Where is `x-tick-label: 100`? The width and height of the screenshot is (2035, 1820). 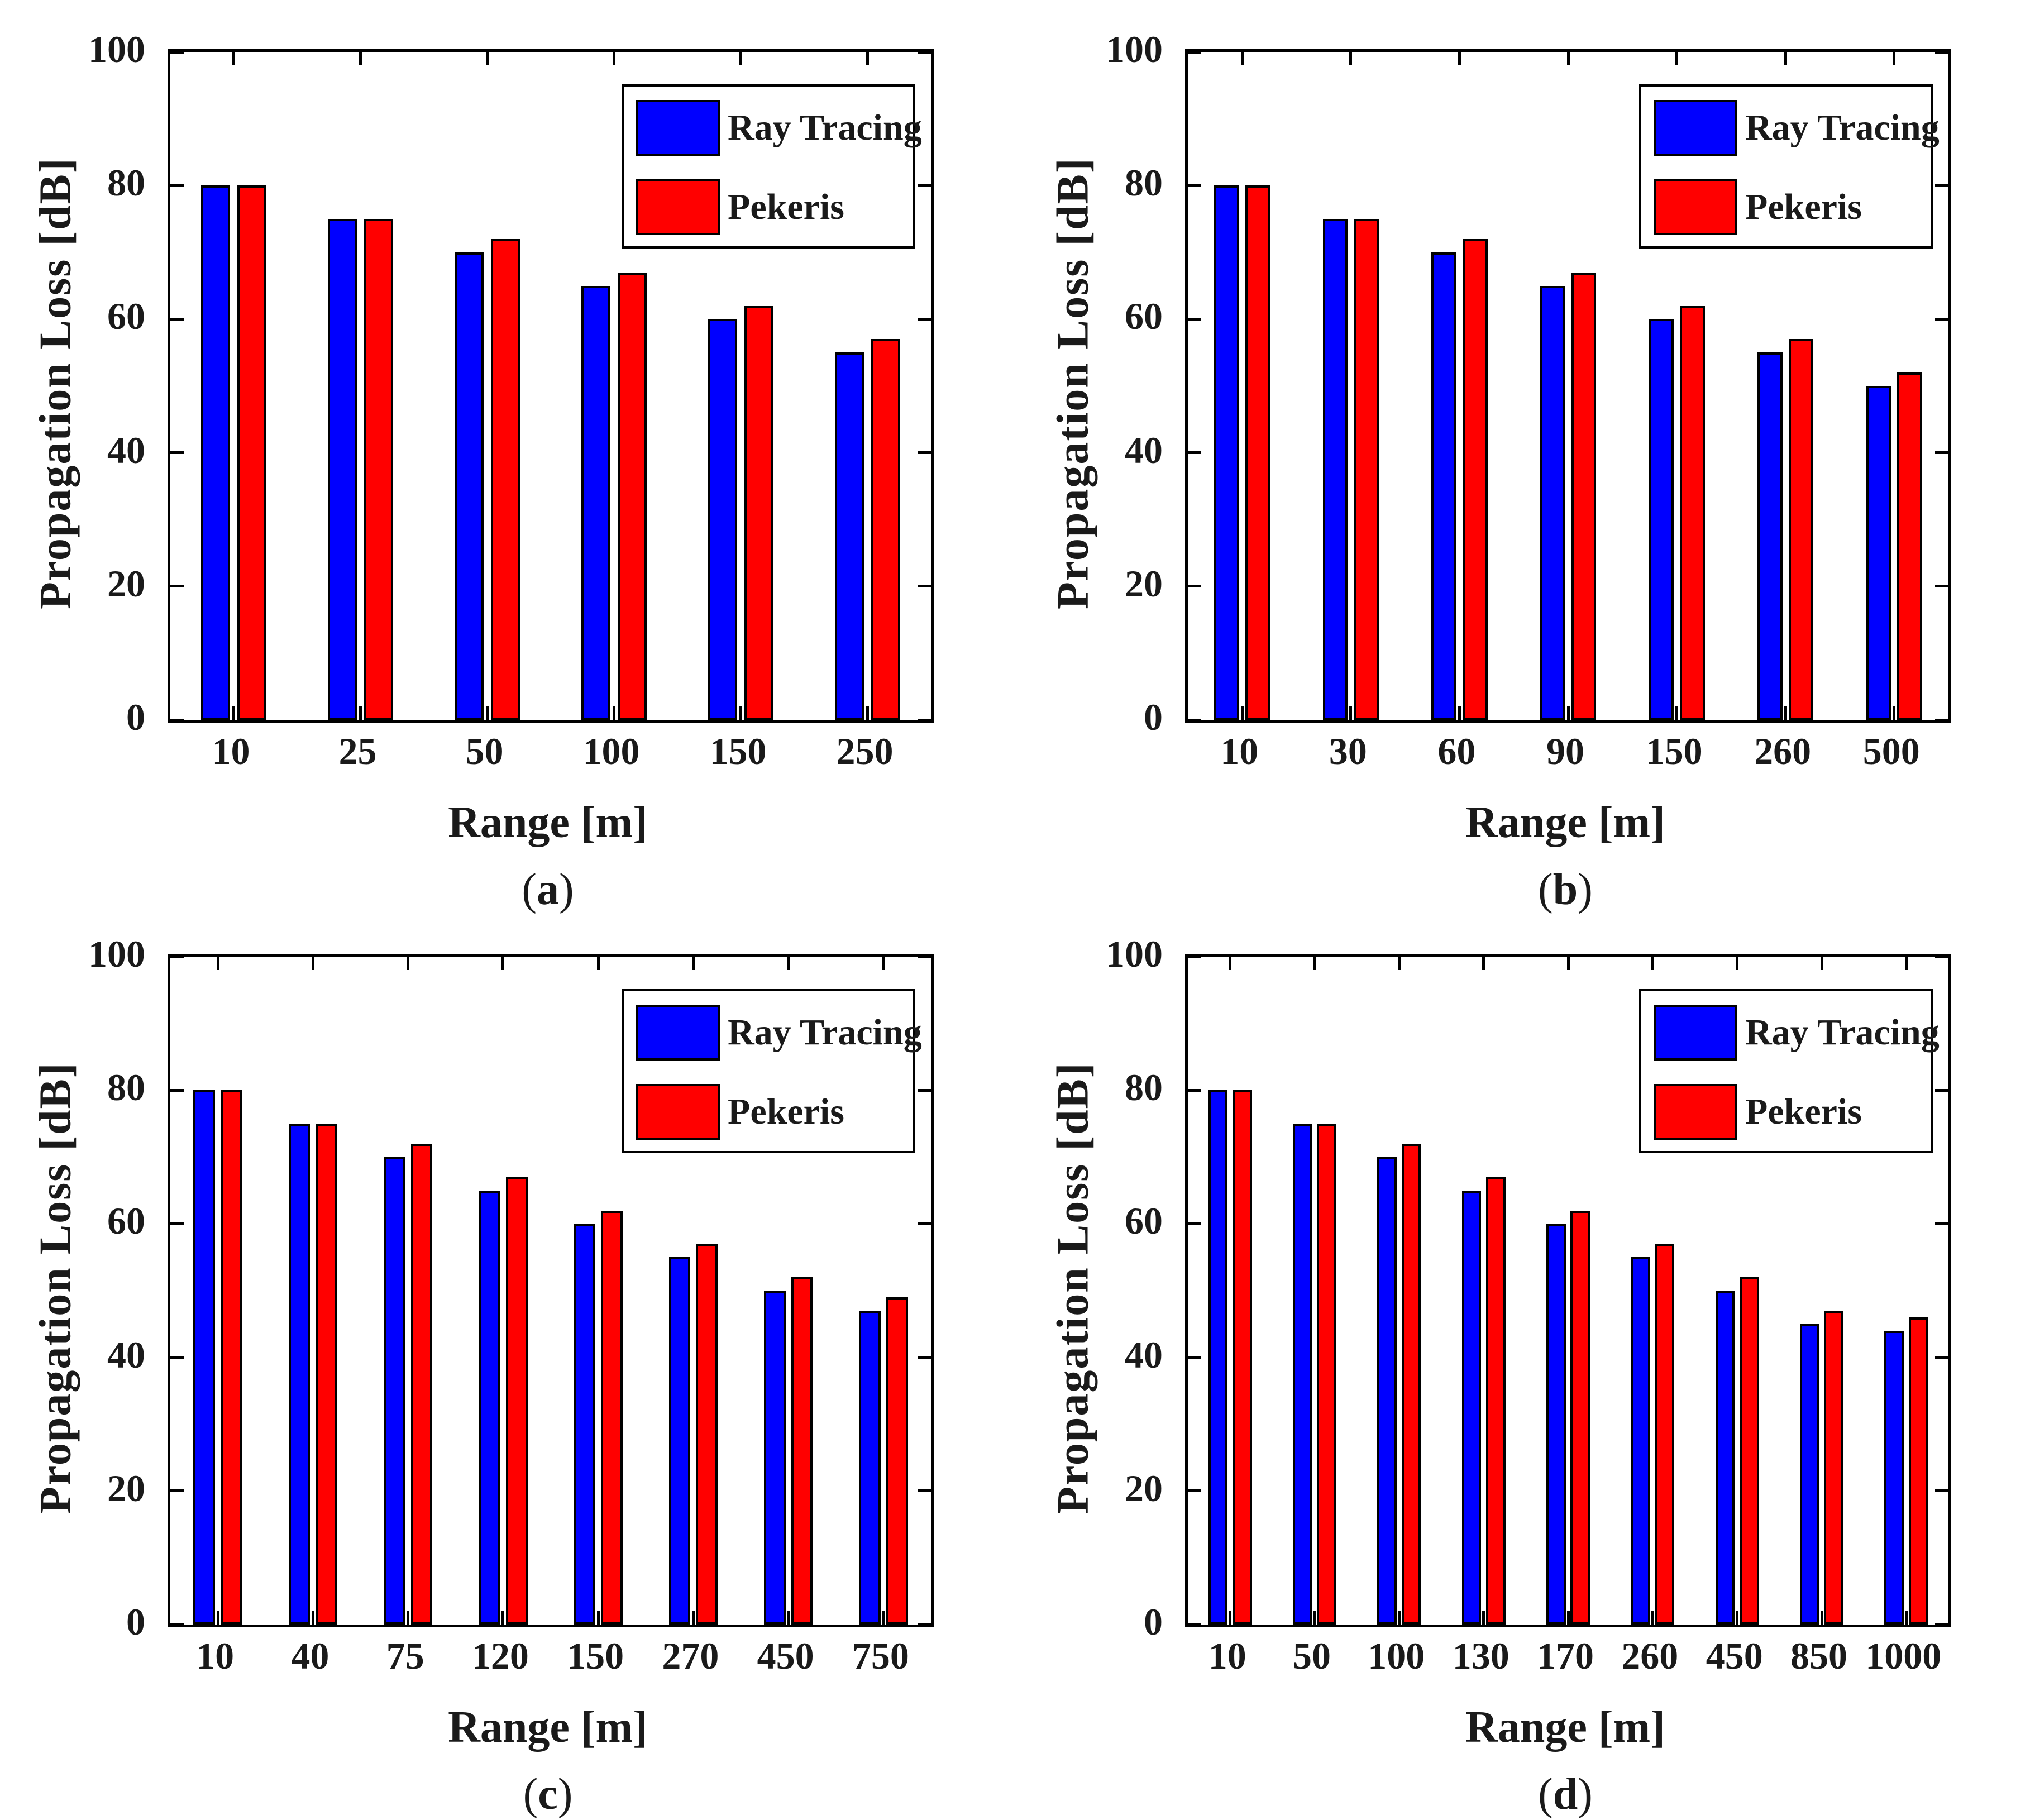 x-tick-label: 100 is located at coordinates (611, 751).